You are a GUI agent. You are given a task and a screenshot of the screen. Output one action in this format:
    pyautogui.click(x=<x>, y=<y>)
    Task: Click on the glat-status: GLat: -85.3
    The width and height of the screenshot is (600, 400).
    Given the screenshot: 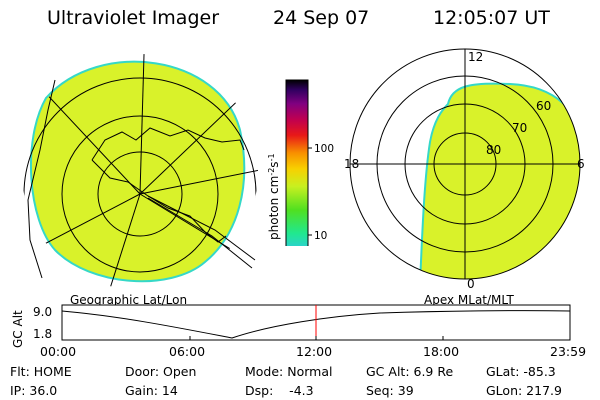 What is the action you would take?
    pyautogui.click(x=521, y=371)
    